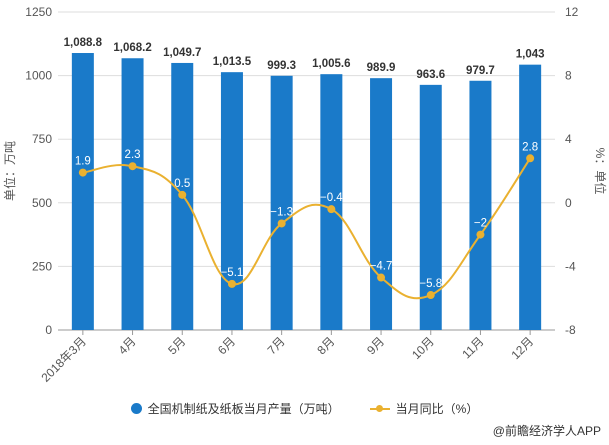 Image resolution: width=609 pixels, height=445 pixels. I want to click on x-tick-label: 9月, so click(375, 345).